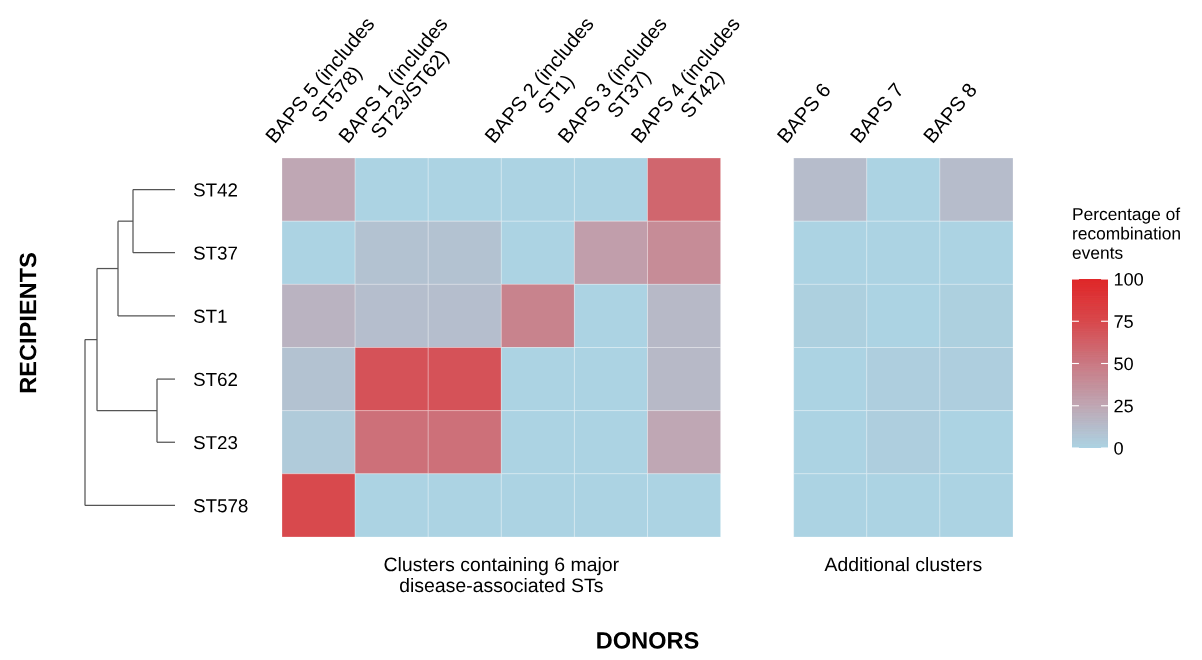 Image resolution: width=1202 pixels, height=660 pixels. Describe the element at coordinates (215, 379) in the screenshot. I see `y-tick-label: ST62` at that location.